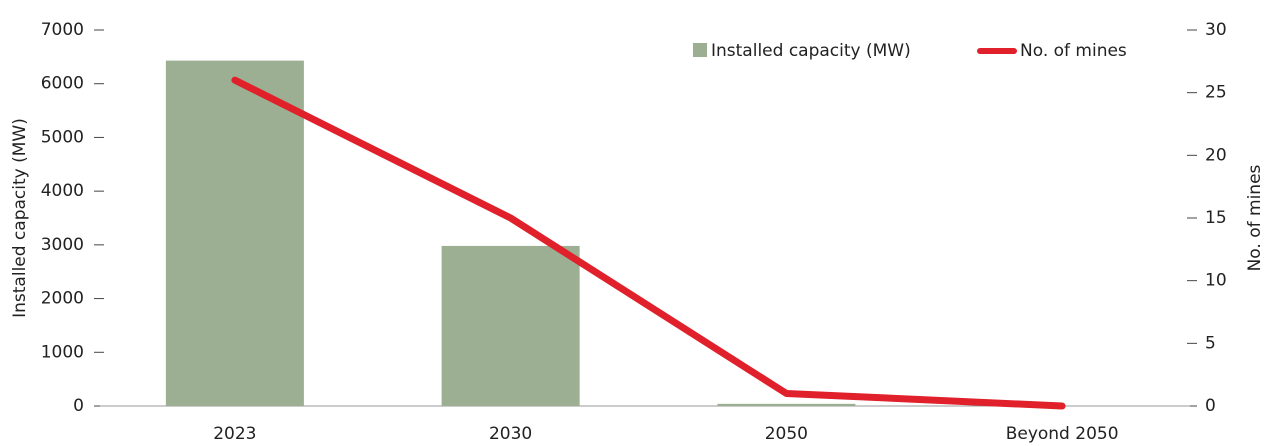 Image resolution: width=1269 pixels, height=446 pixels. What do you see at coordinates (700, 50) in the screenshot?
I see `legend-swatch` at bounding box center [700, 50].